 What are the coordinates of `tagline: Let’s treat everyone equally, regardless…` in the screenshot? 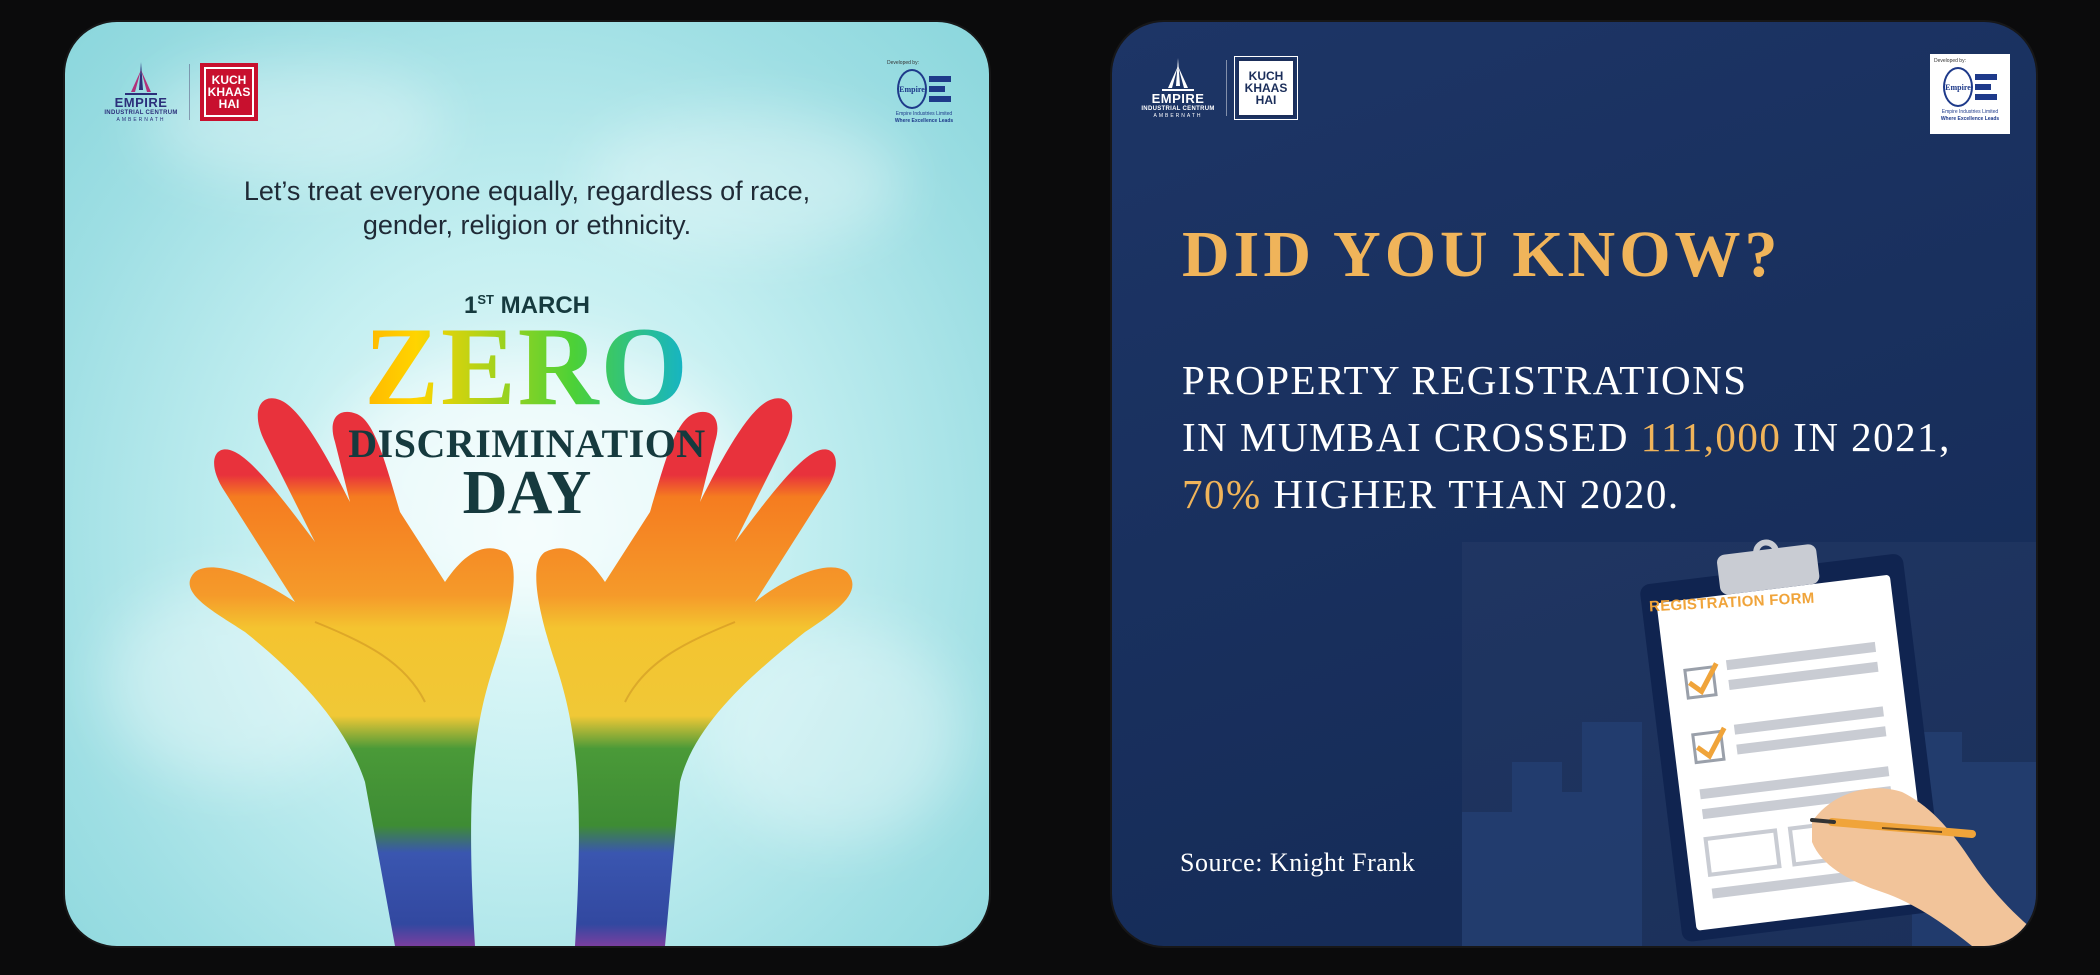 It's located at (527, 208).